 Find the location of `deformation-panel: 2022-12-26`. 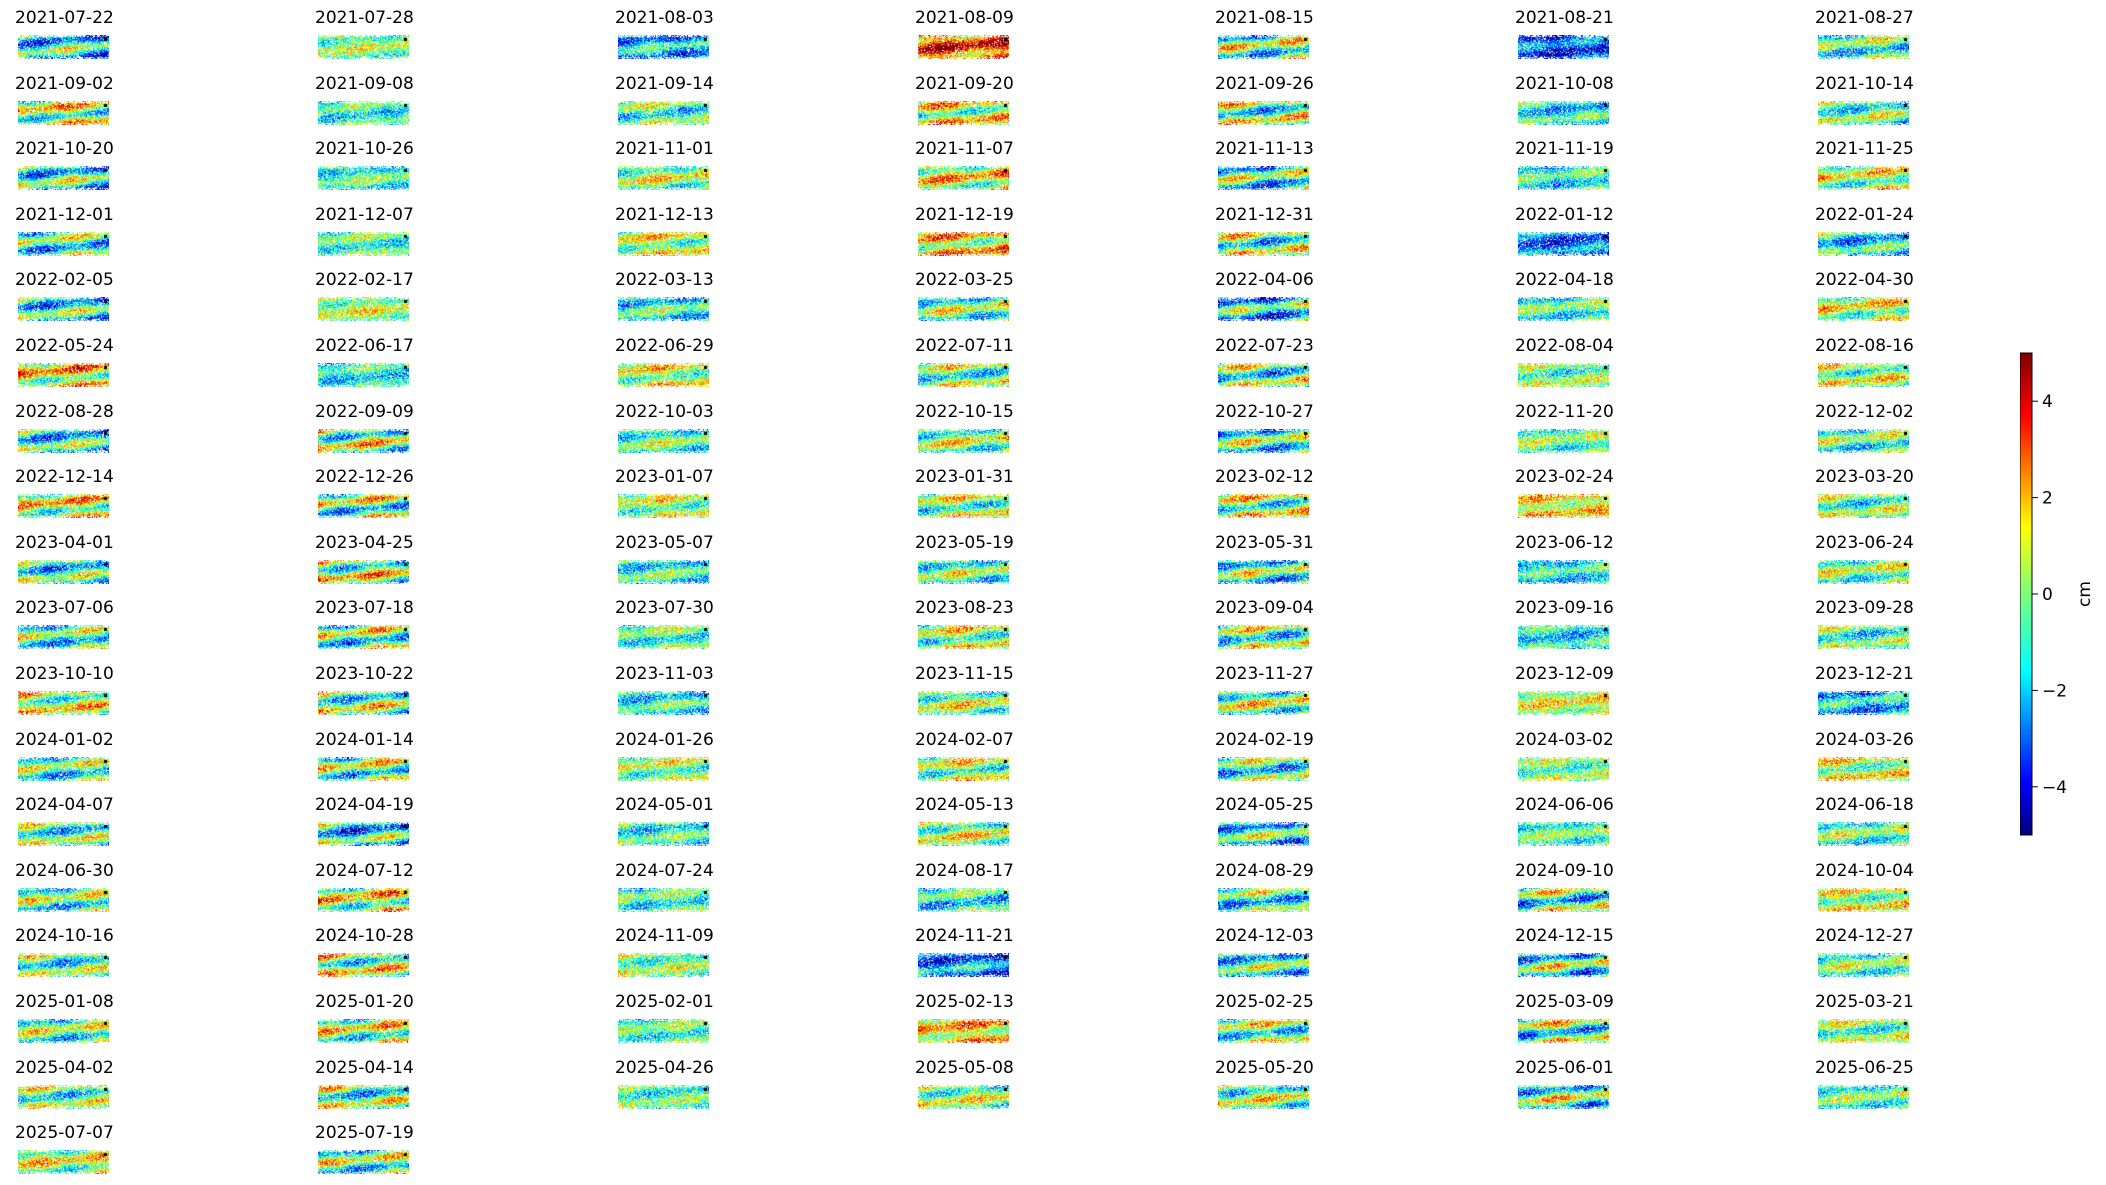

deformation-panel: 2022-12-26 is located at coordinates (450, 492).